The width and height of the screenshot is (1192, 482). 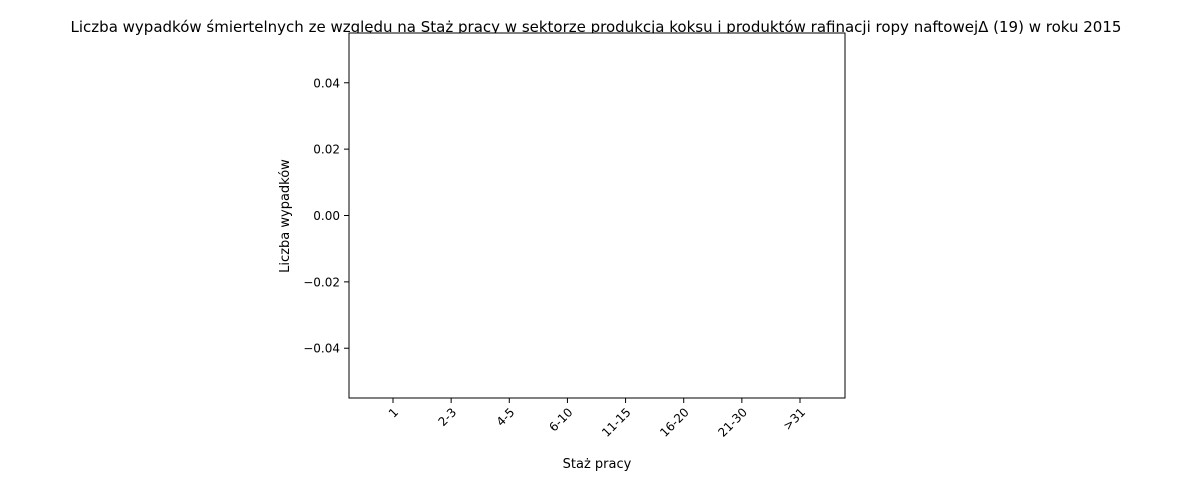 What do you see at coordinates (285, 216) in the screenshot?
I see `y-axis-label: Liczba wypadków` at bounding box center [285, 216].